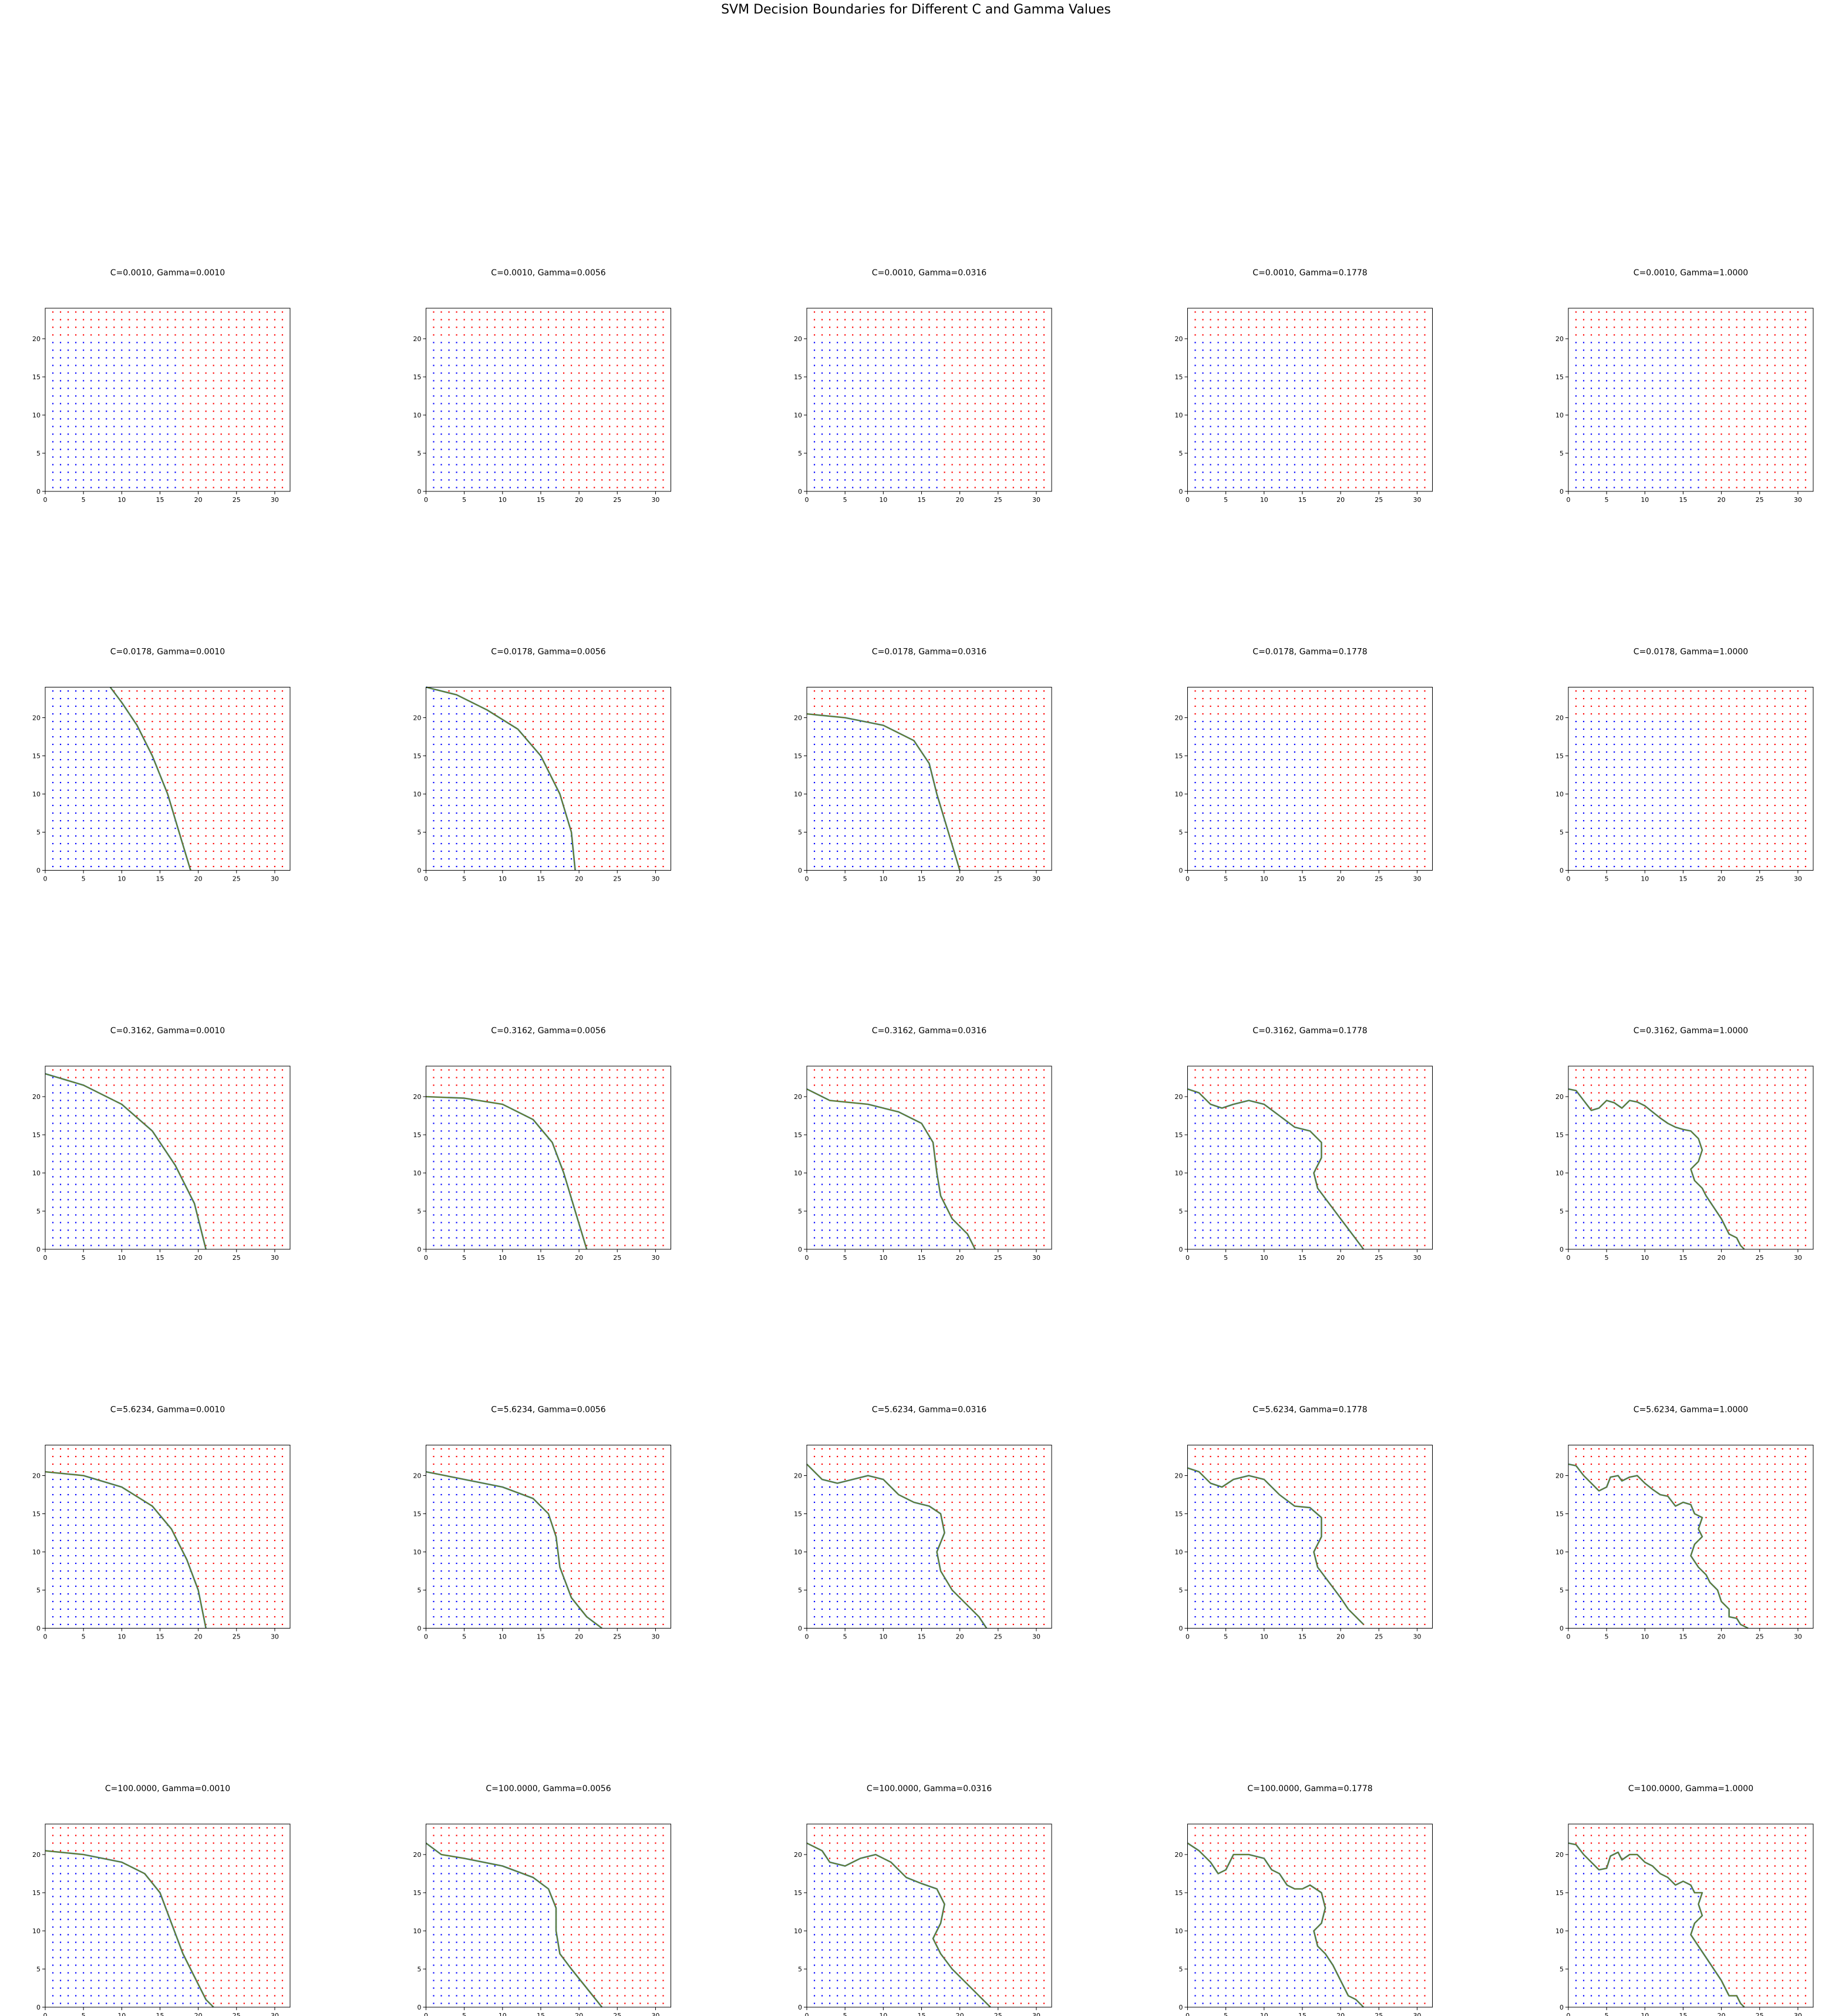  I want to click on subplot-title: C=0.0010, Gamma=0.1778, so click(1309, 273).